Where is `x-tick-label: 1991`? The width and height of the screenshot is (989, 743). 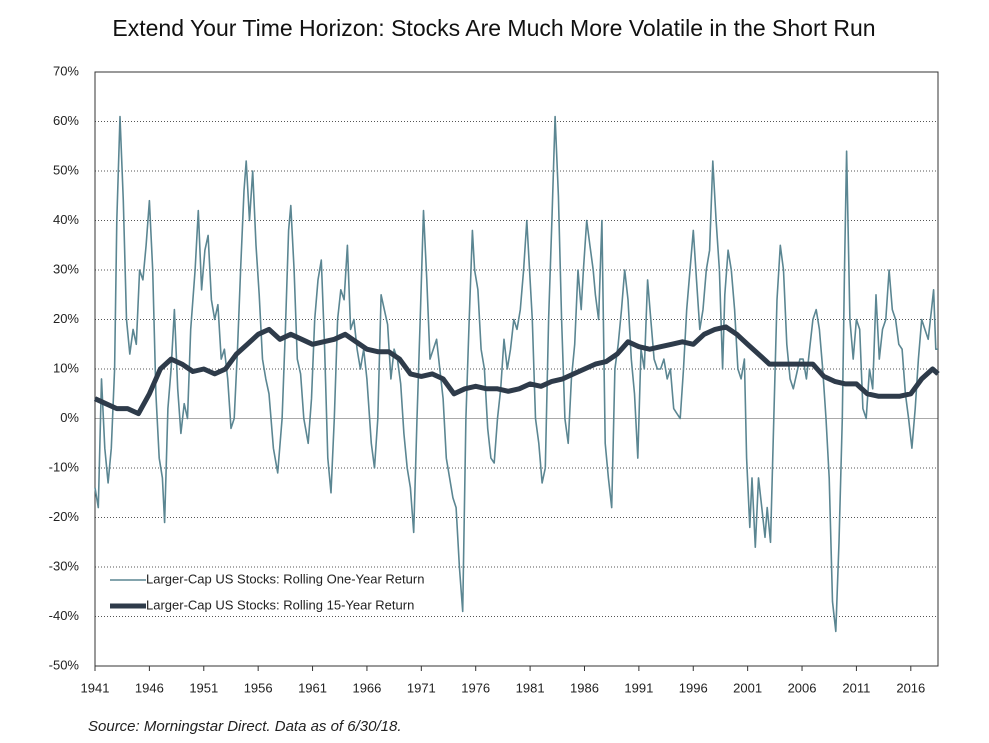
x-tick-label: 1991 is located at coordinates (638, 687).